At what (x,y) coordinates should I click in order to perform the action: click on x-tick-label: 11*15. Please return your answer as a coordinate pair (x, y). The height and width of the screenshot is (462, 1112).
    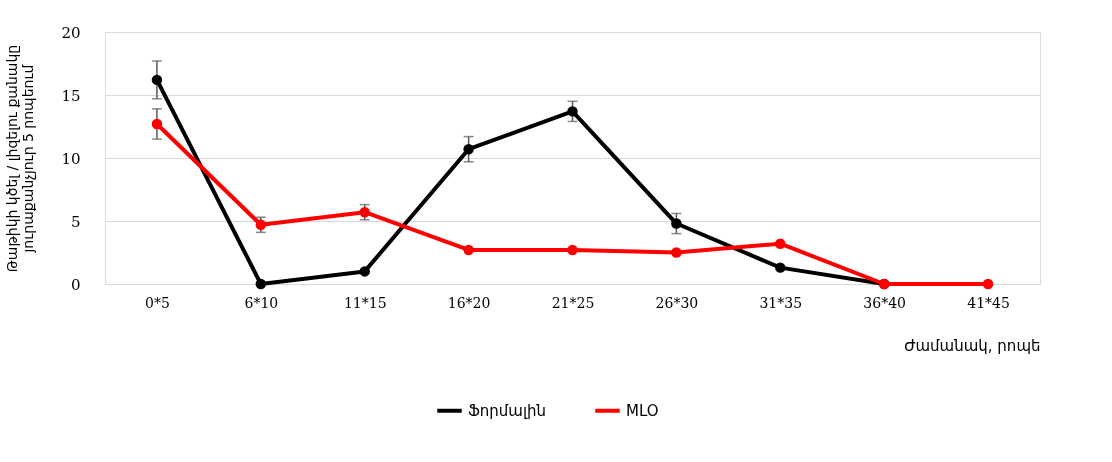
    Looking at the image, I should click on (365, 302).